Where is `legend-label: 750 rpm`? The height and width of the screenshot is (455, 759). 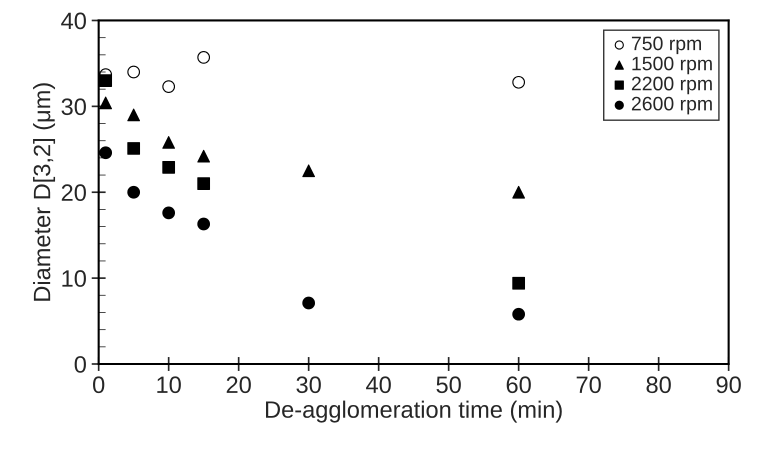 legend-label: 750 rpm is located at coordinates (666, 45).